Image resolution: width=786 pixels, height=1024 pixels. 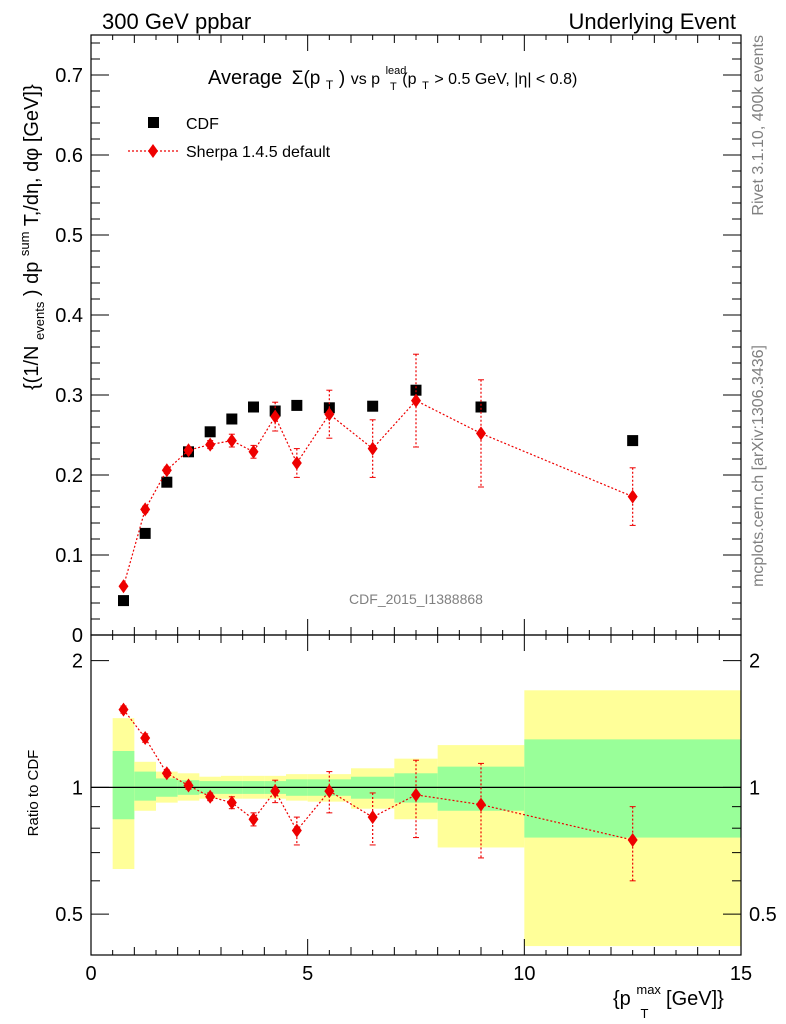 What do you see at coordinates (754, 788) in the screenshot?
I see `ratio-tick-label-right: 1` at bounding box center [754, 788].